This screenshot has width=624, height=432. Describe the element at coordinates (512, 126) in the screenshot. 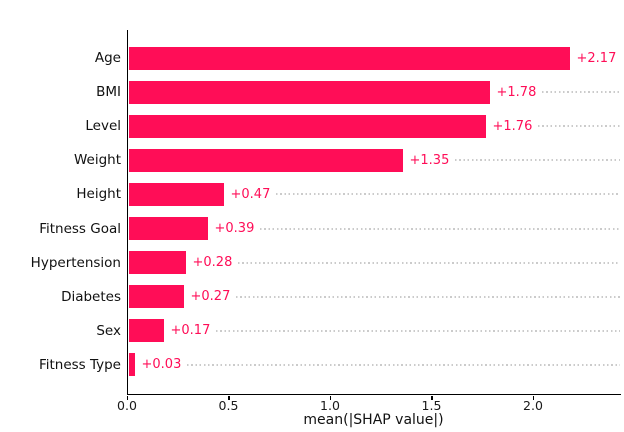

I see `value-label-level: +1.76` at that location.